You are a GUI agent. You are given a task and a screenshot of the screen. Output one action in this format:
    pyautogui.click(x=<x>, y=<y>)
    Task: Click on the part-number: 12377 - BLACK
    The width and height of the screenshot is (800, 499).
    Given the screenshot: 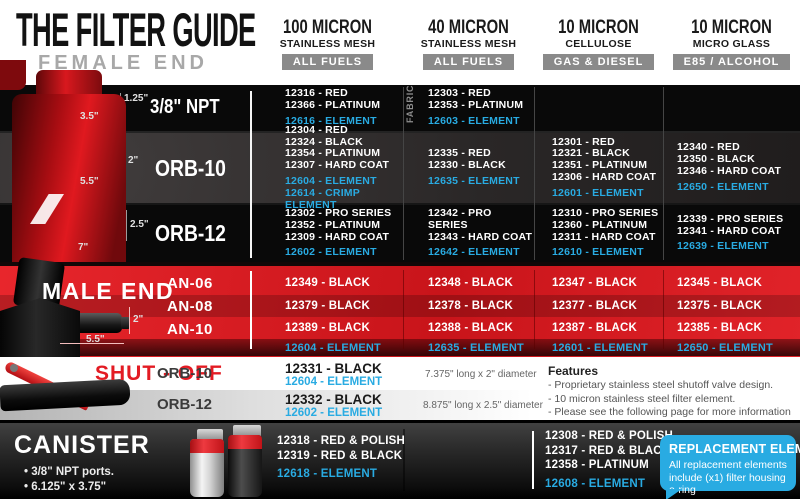 What is the action you would take?
    pyautogui.click(x=595, y=306)
    